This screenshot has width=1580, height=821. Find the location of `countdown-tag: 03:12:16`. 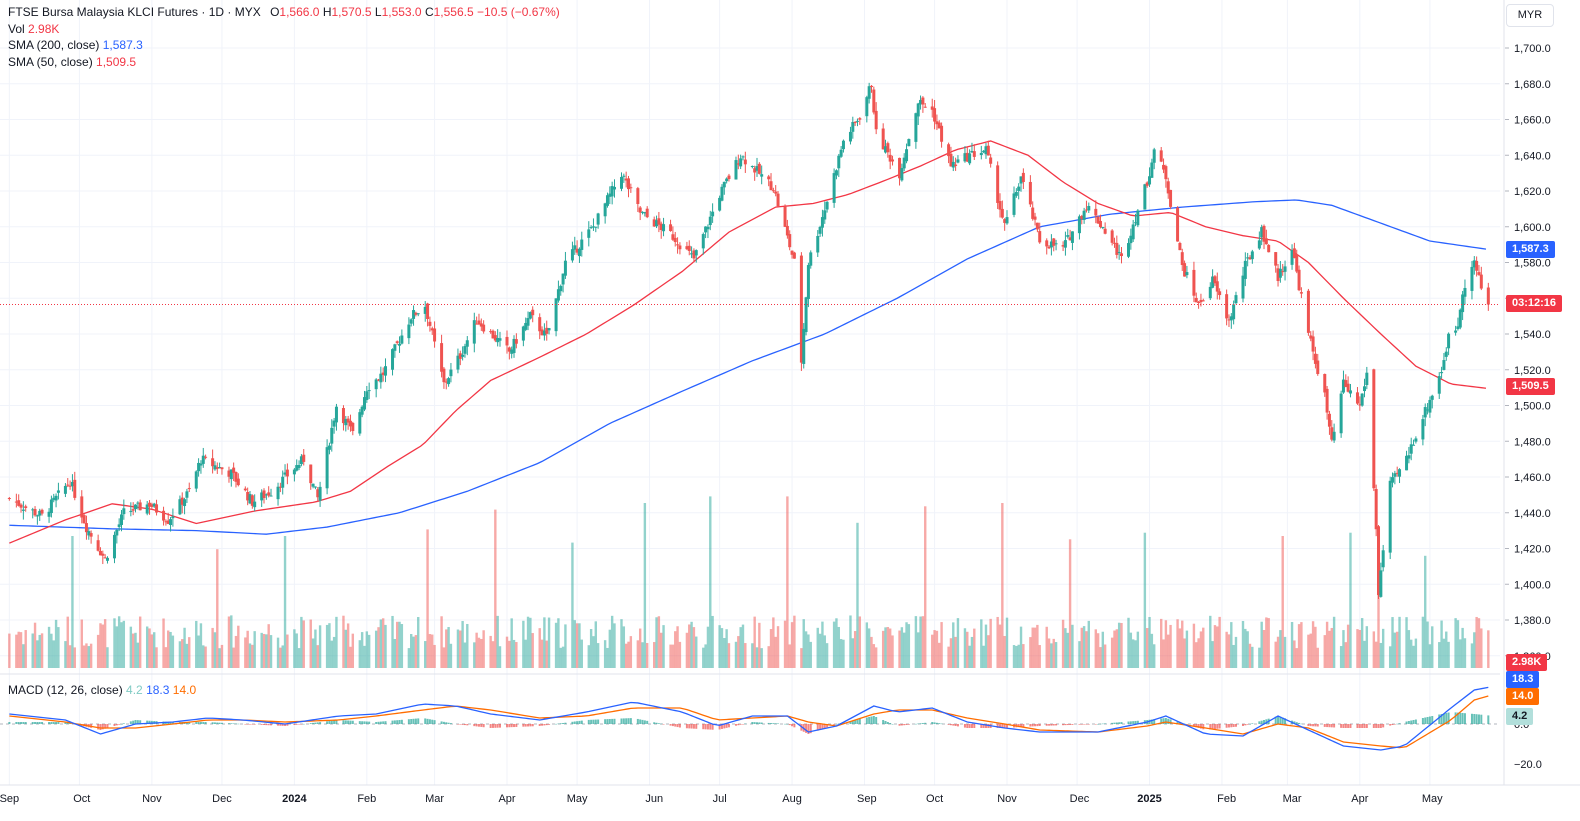

countdown-tag: 03:12:16 is located at coordinates (1534, 303).